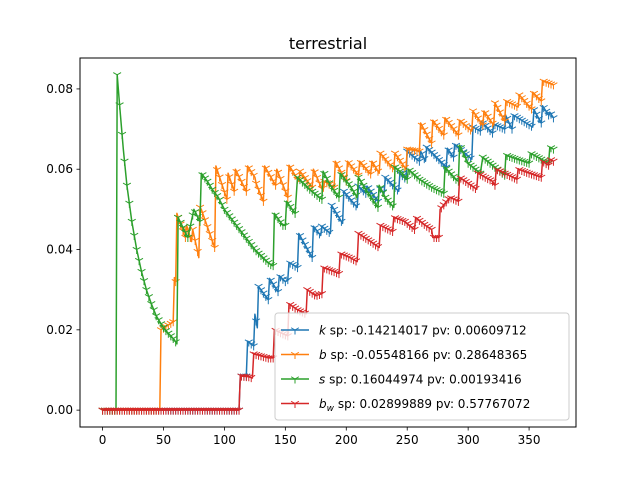 This screenshot has width=640, height=480. Describe the element at coordinates (59, 250) in the screenshot. I see `y-tick-label: 0.04` at that location.